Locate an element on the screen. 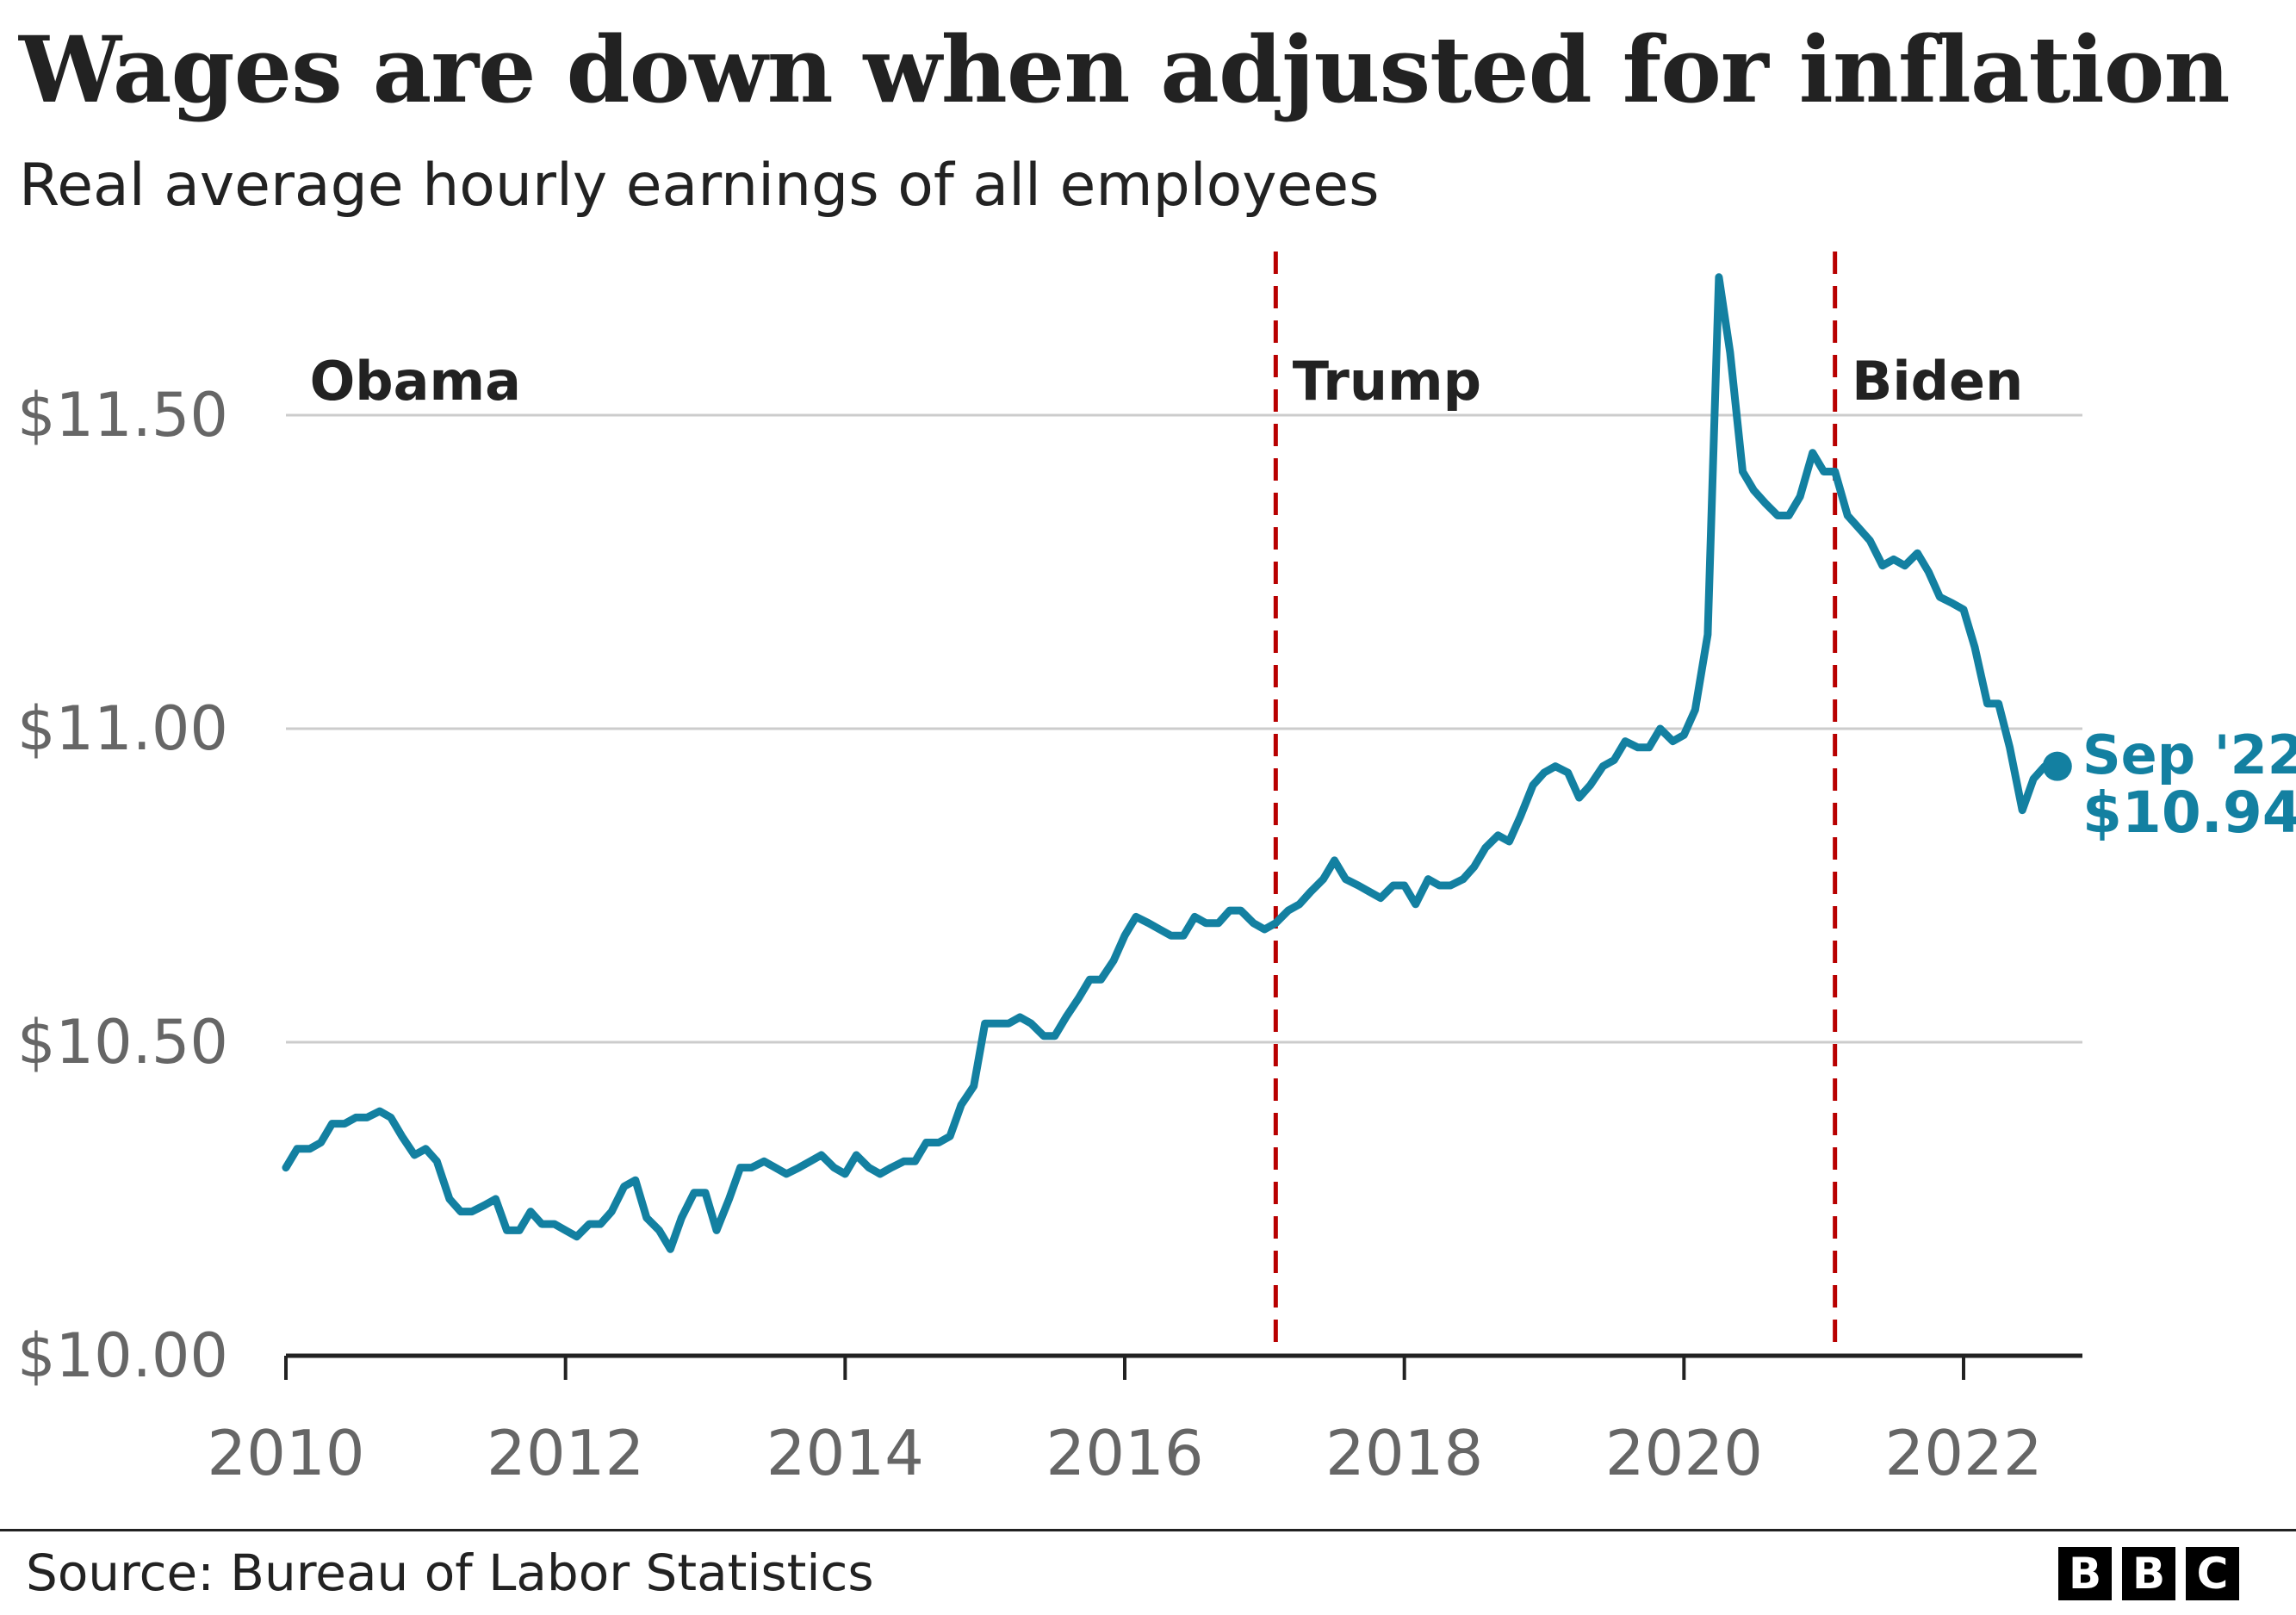  x-tick-label: 2022 is located at coordinates (1963, 1453).